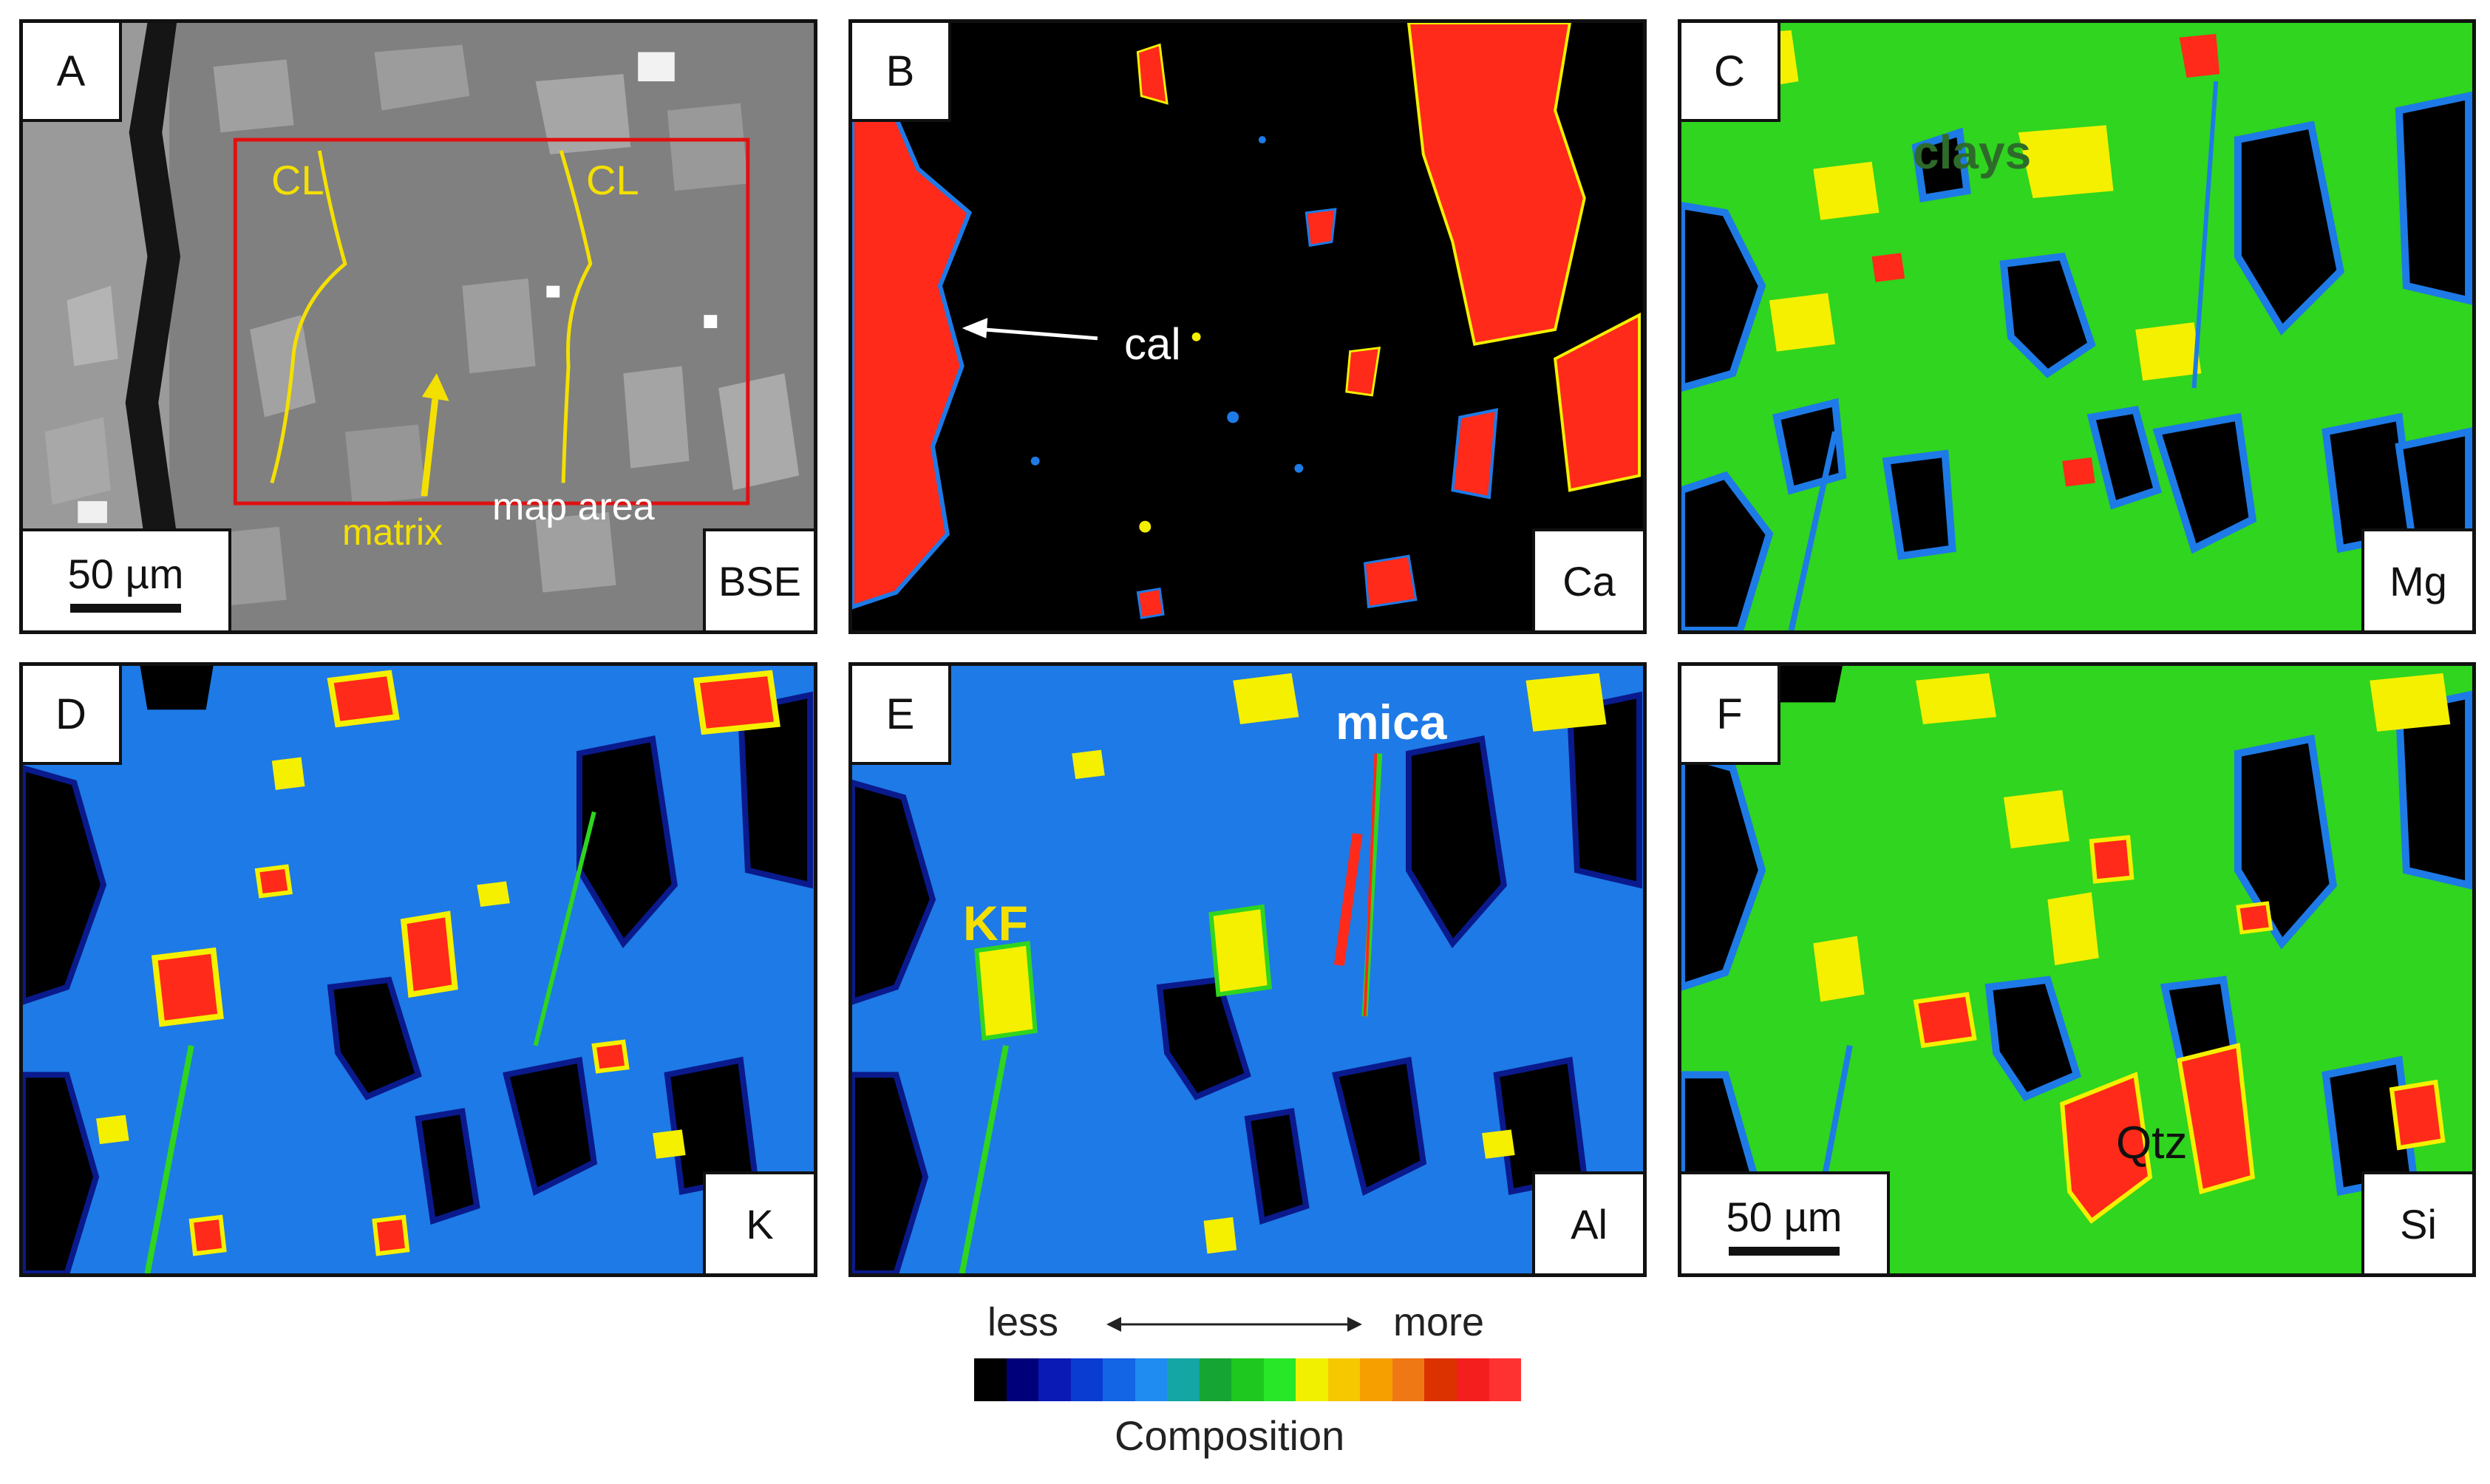 The height and width of the screenshot is (1484, 2490). I want to click on panel-f-si-map: F 50 µm Si Qtz, so click(2077, 969).